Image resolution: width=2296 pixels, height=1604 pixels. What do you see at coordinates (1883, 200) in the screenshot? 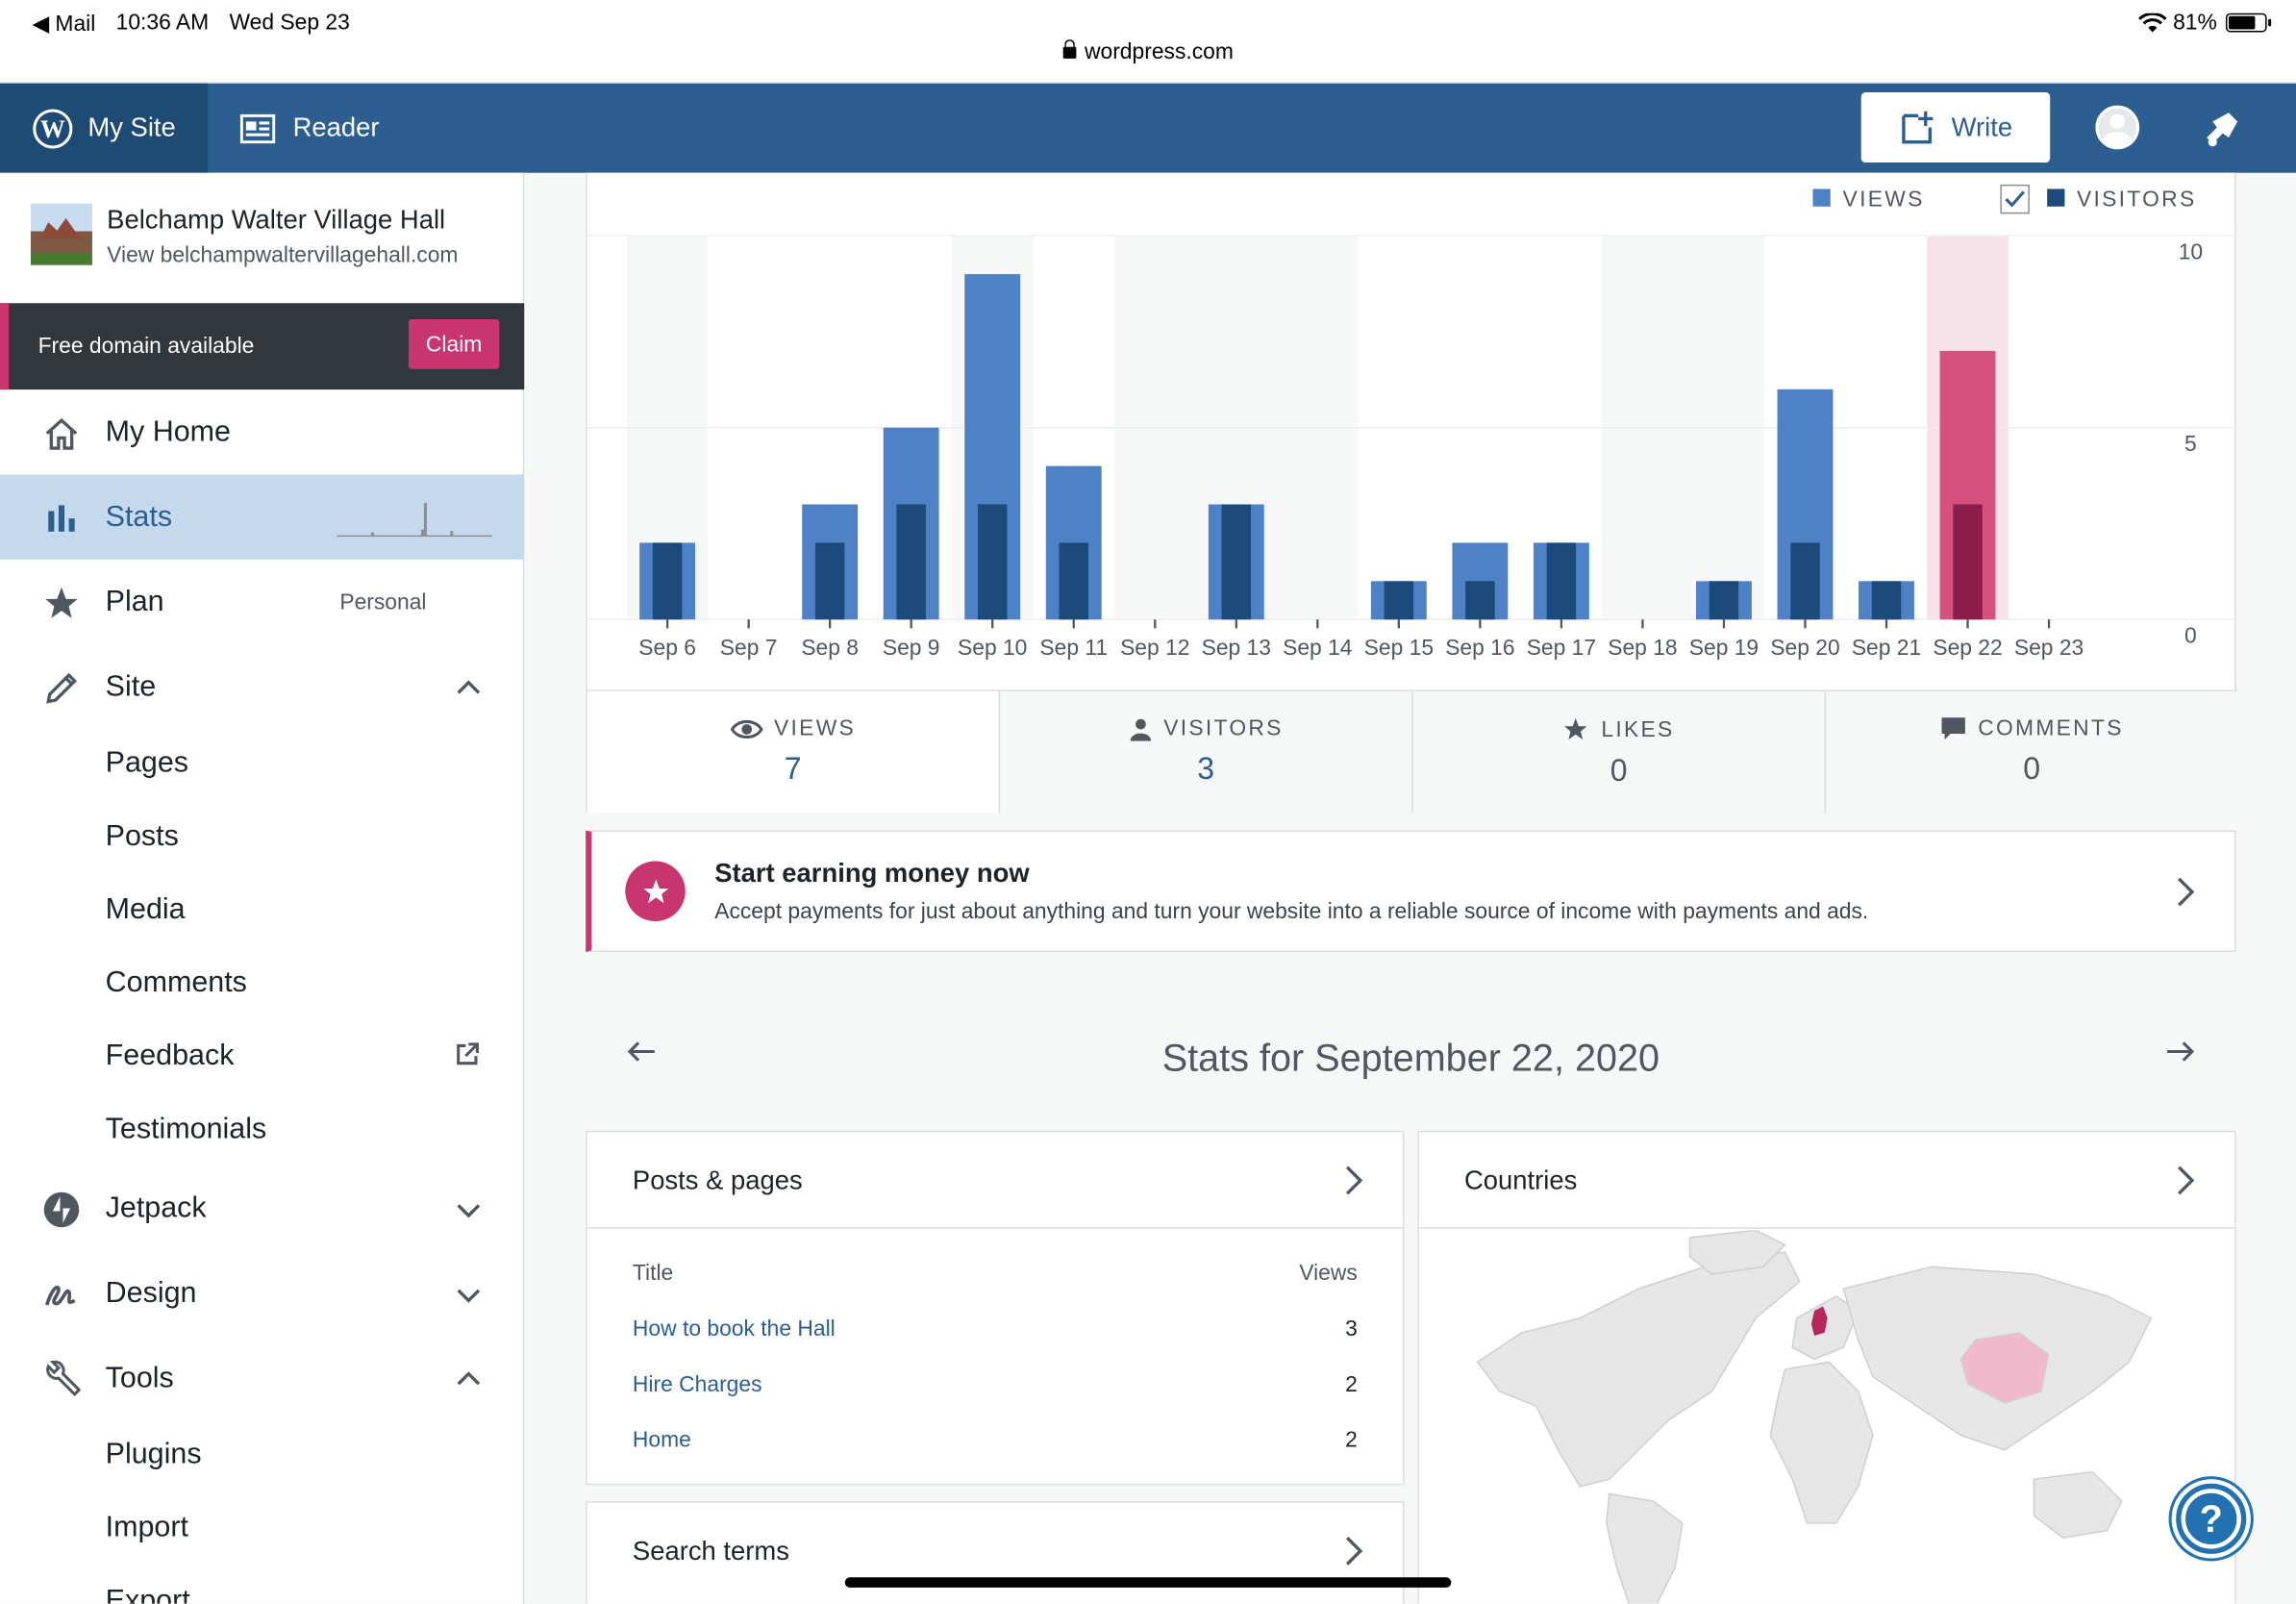
I see `legend-views-label: VIEWS` at bounding box center [1883, 200].